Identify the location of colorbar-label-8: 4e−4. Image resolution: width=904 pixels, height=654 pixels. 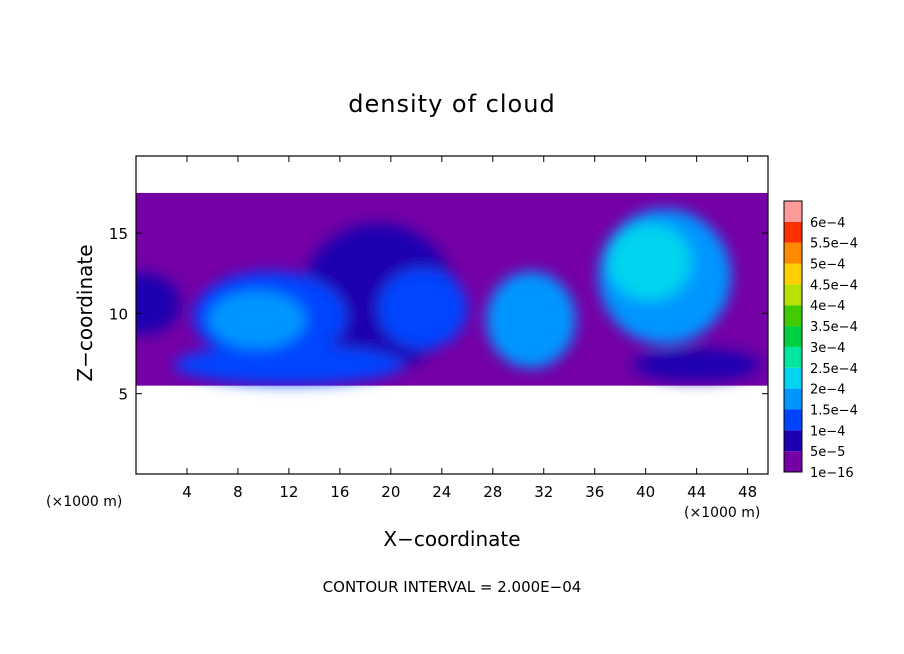
(827, 306).